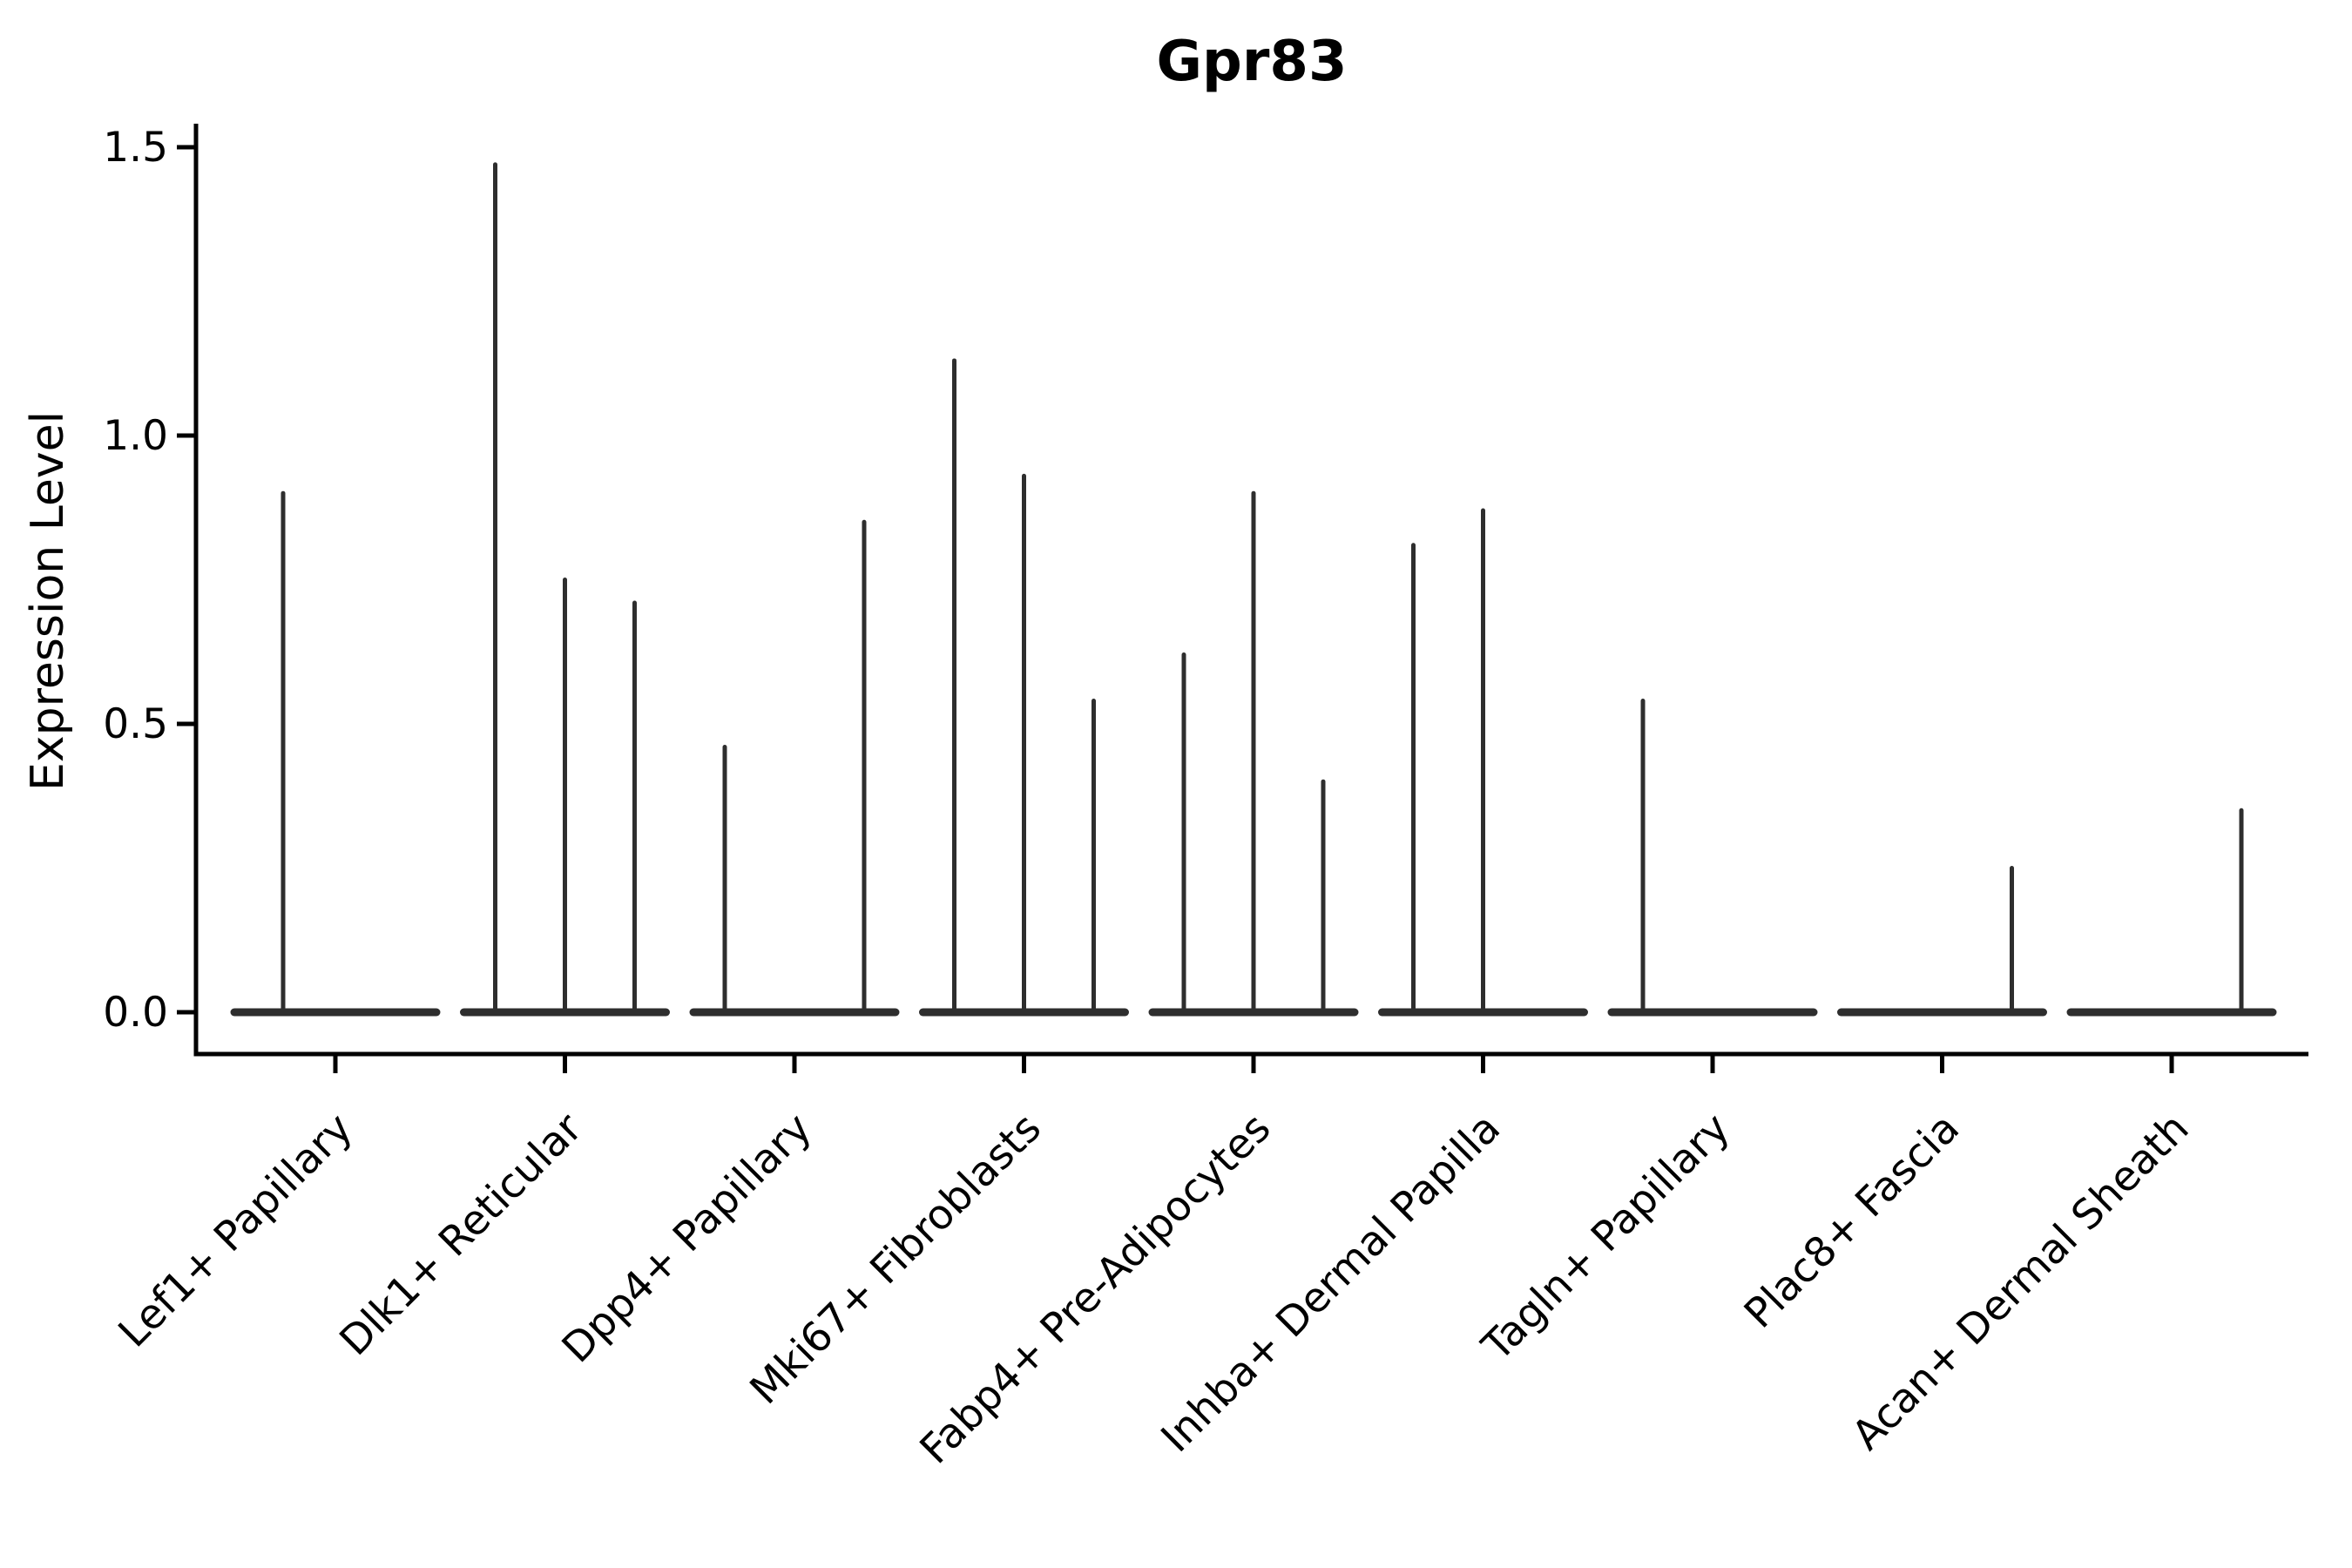 The height and width of the screenshot is (1568, 2352). Describe the element at coordinates (461, 1234) in the screenshot. I see `x-tick-label: Dlk1+ Reticular` at that location.